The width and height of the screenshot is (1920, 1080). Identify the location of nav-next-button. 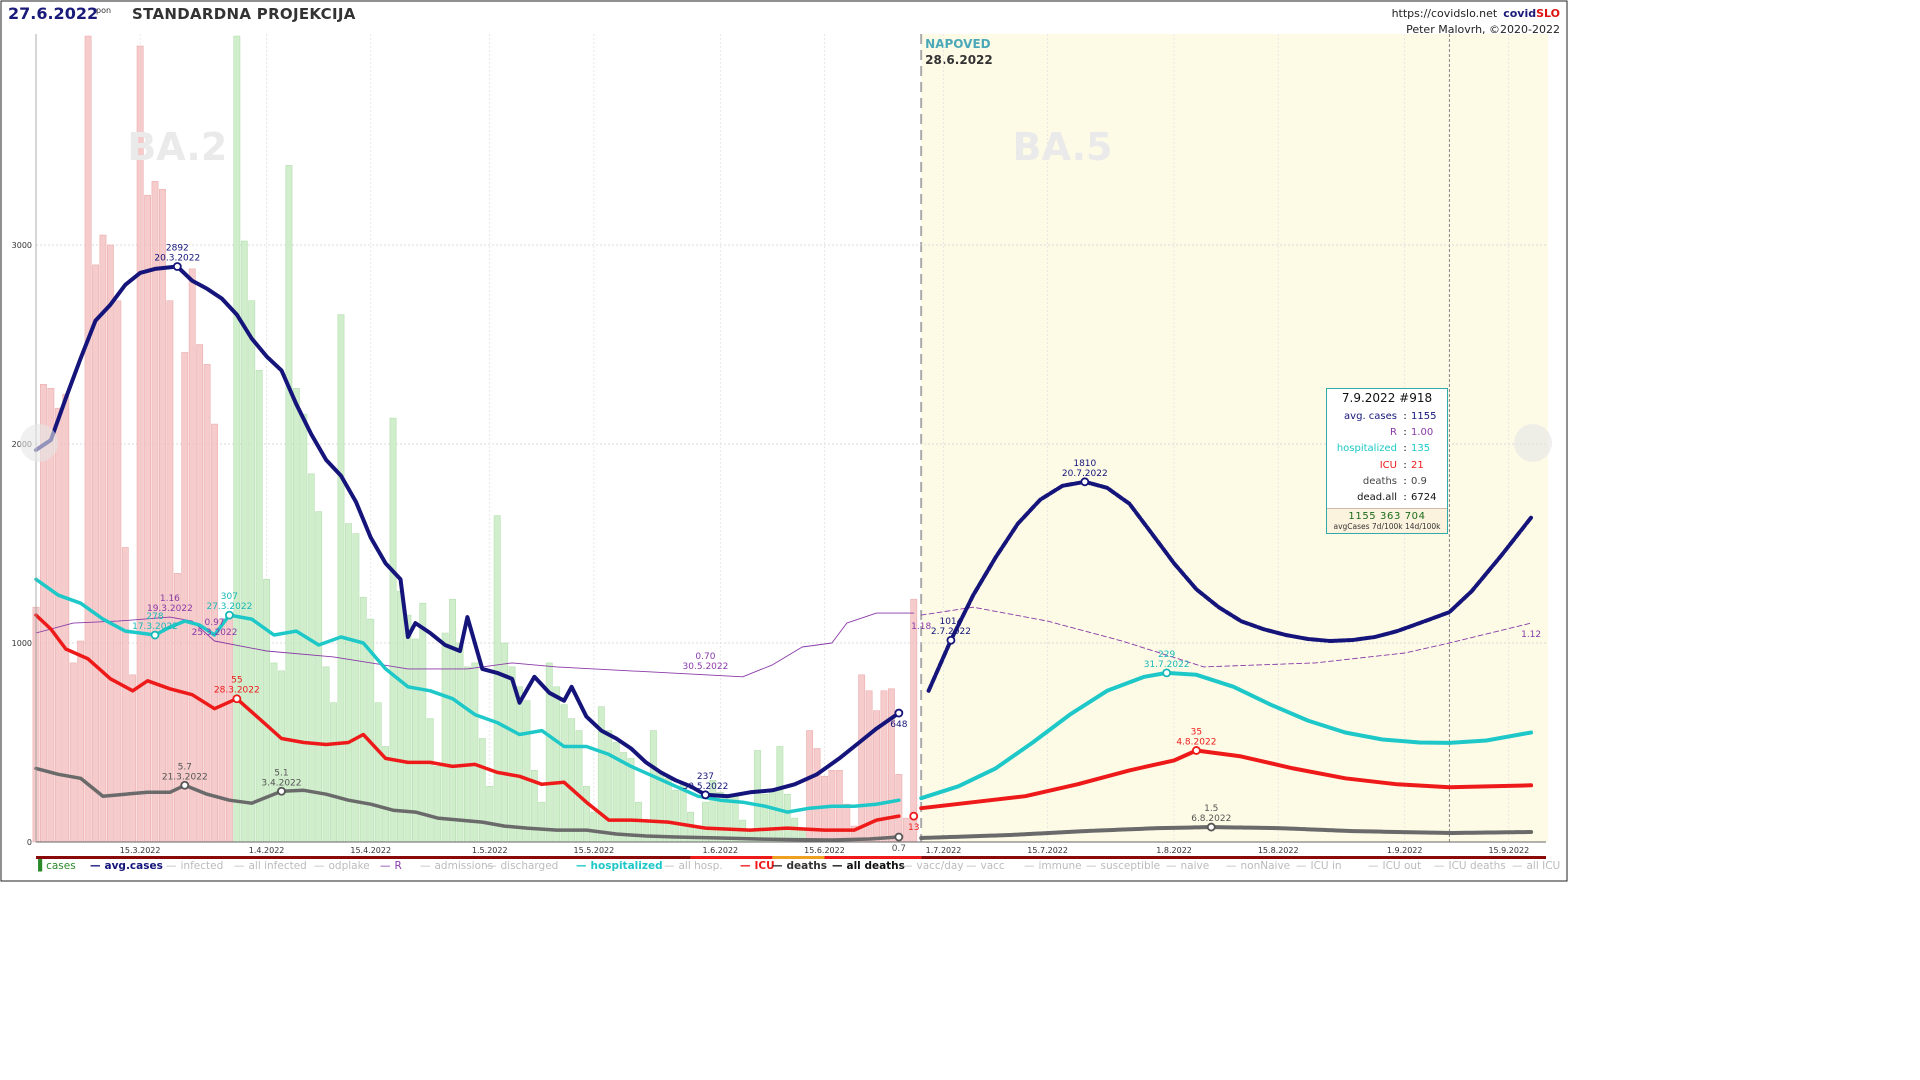
(1533, 443).